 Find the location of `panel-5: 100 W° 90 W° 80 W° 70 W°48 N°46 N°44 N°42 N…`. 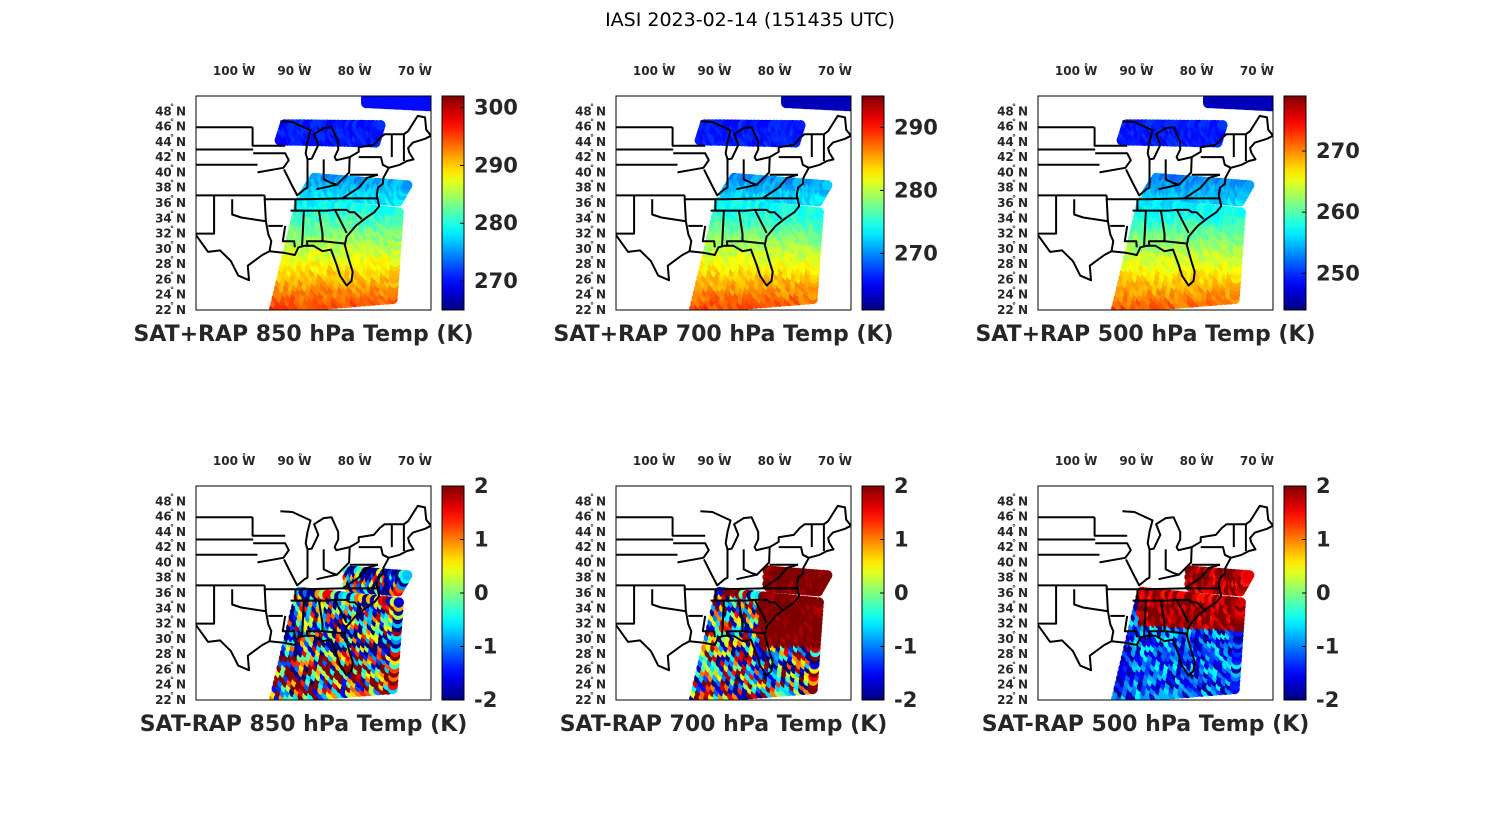

panel-5: 100 W° 90 W° 80 W° 70 W°48 N°46 N°44 N°42 N… is located at coordinates (739, 594).